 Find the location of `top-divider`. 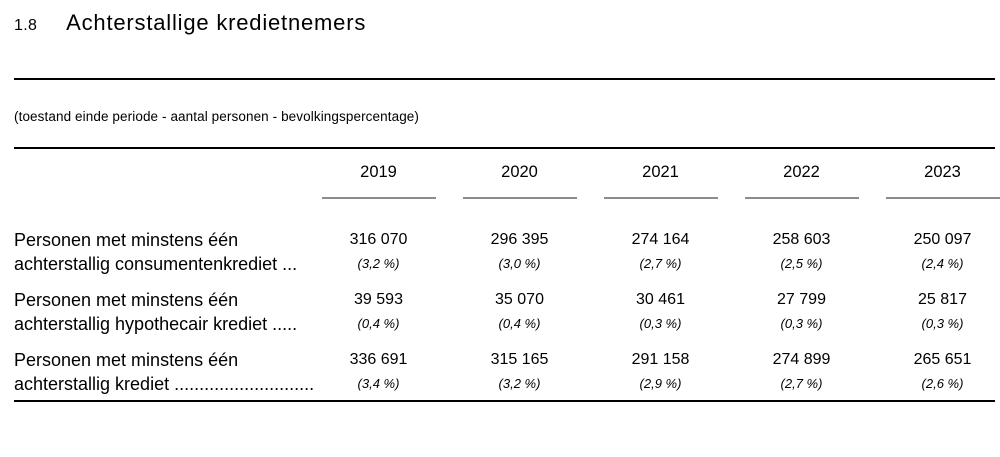

top-divider is located at coordinates (504, 79).